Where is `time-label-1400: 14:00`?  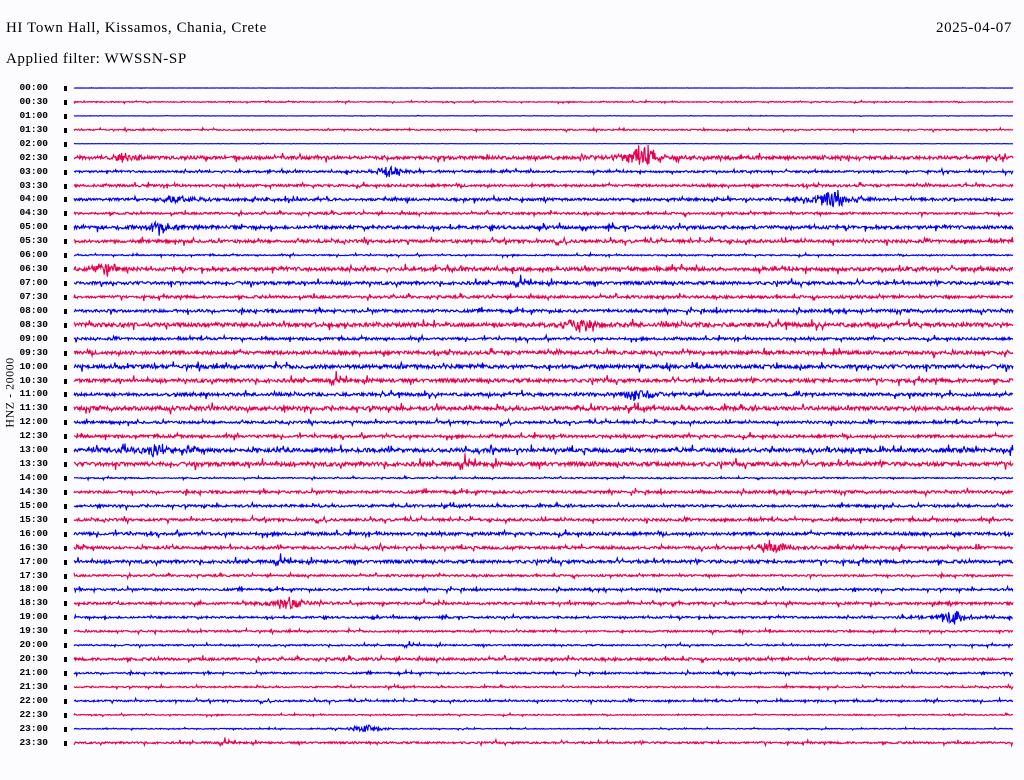
time-label-1400: 14:00 is located at coordinates (33, 478).